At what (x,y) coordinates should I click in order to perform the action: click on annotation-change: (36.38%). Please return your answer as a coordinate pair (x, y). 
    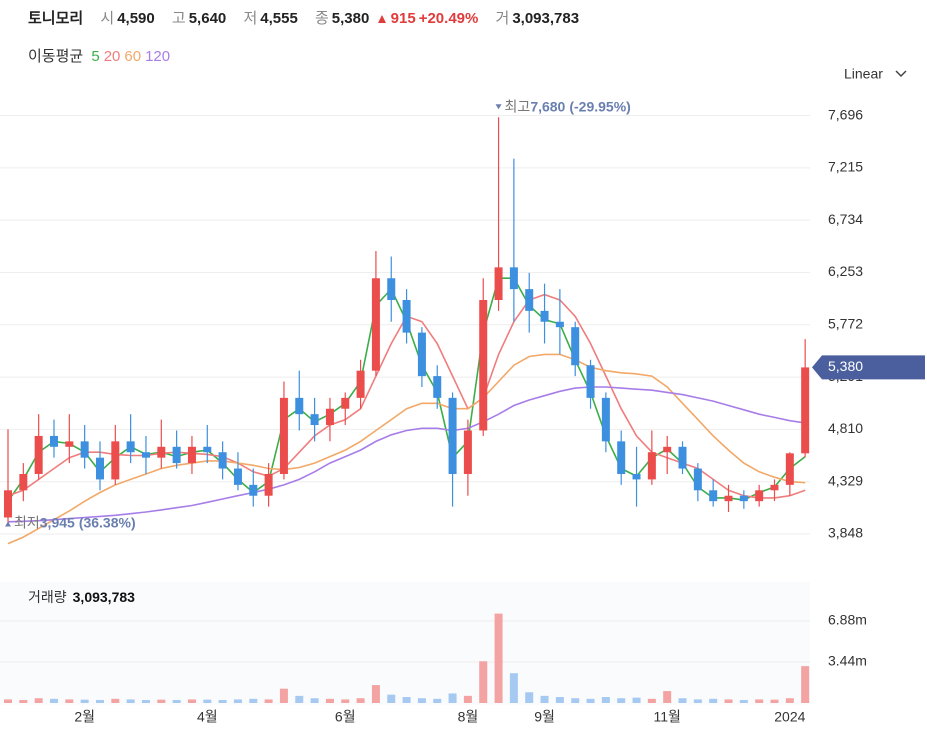
    Looking at the image, I should click on (107, 522).